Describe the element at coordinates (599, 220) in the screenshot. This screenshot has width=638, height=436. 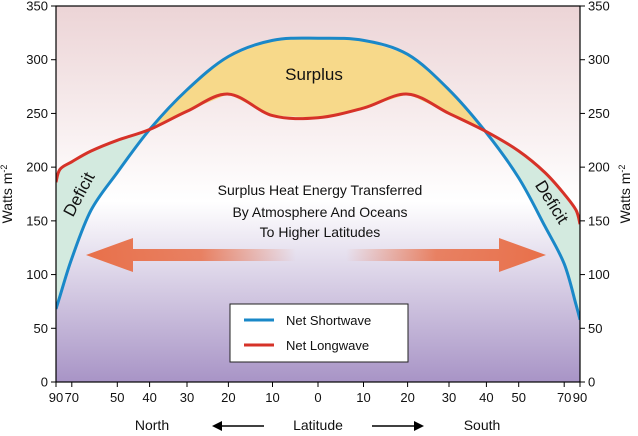
I see `y-tick-label-right-150: 150` at that location.